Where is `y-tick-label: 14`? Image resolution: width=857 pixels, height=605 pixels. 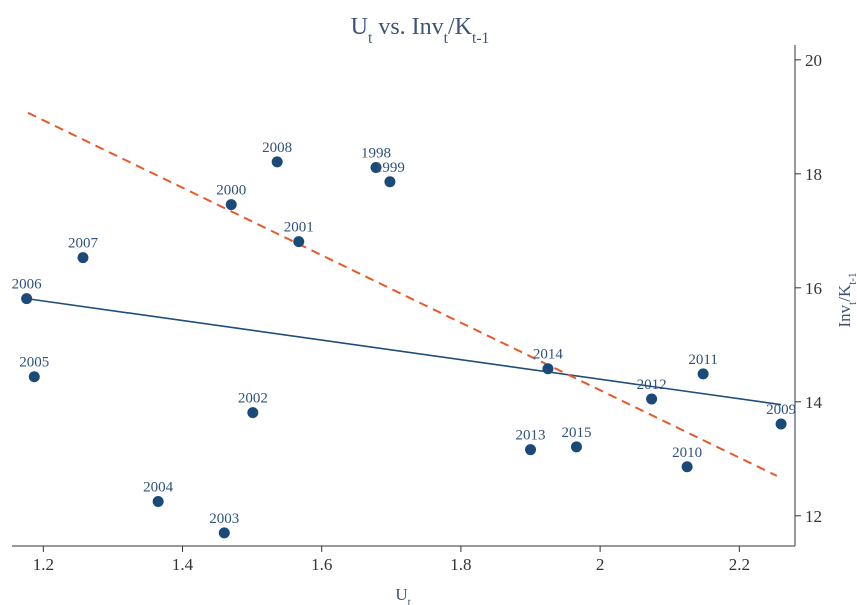 y-tick-label: 14 is located at coordinates (814, 402).